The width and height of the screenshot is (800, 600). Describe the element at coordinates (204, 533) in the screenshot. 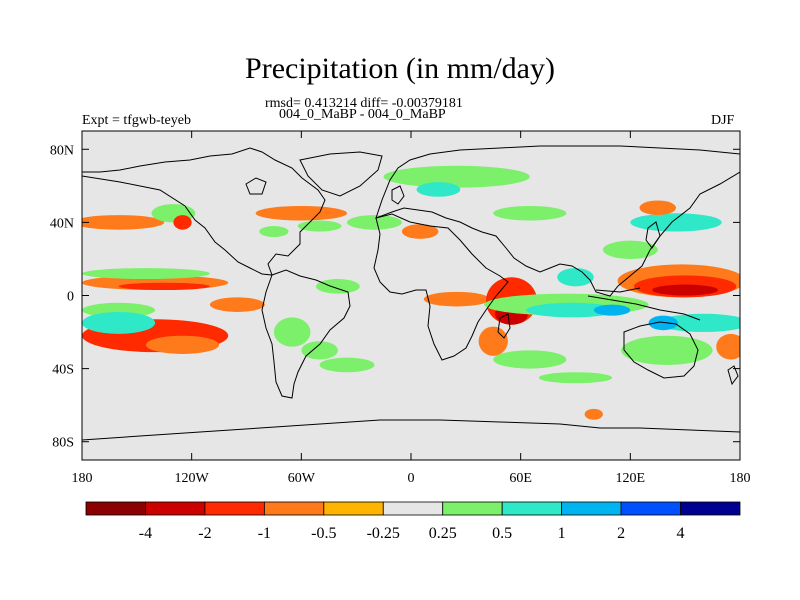

I see `colorbar-label: -2` at that location.